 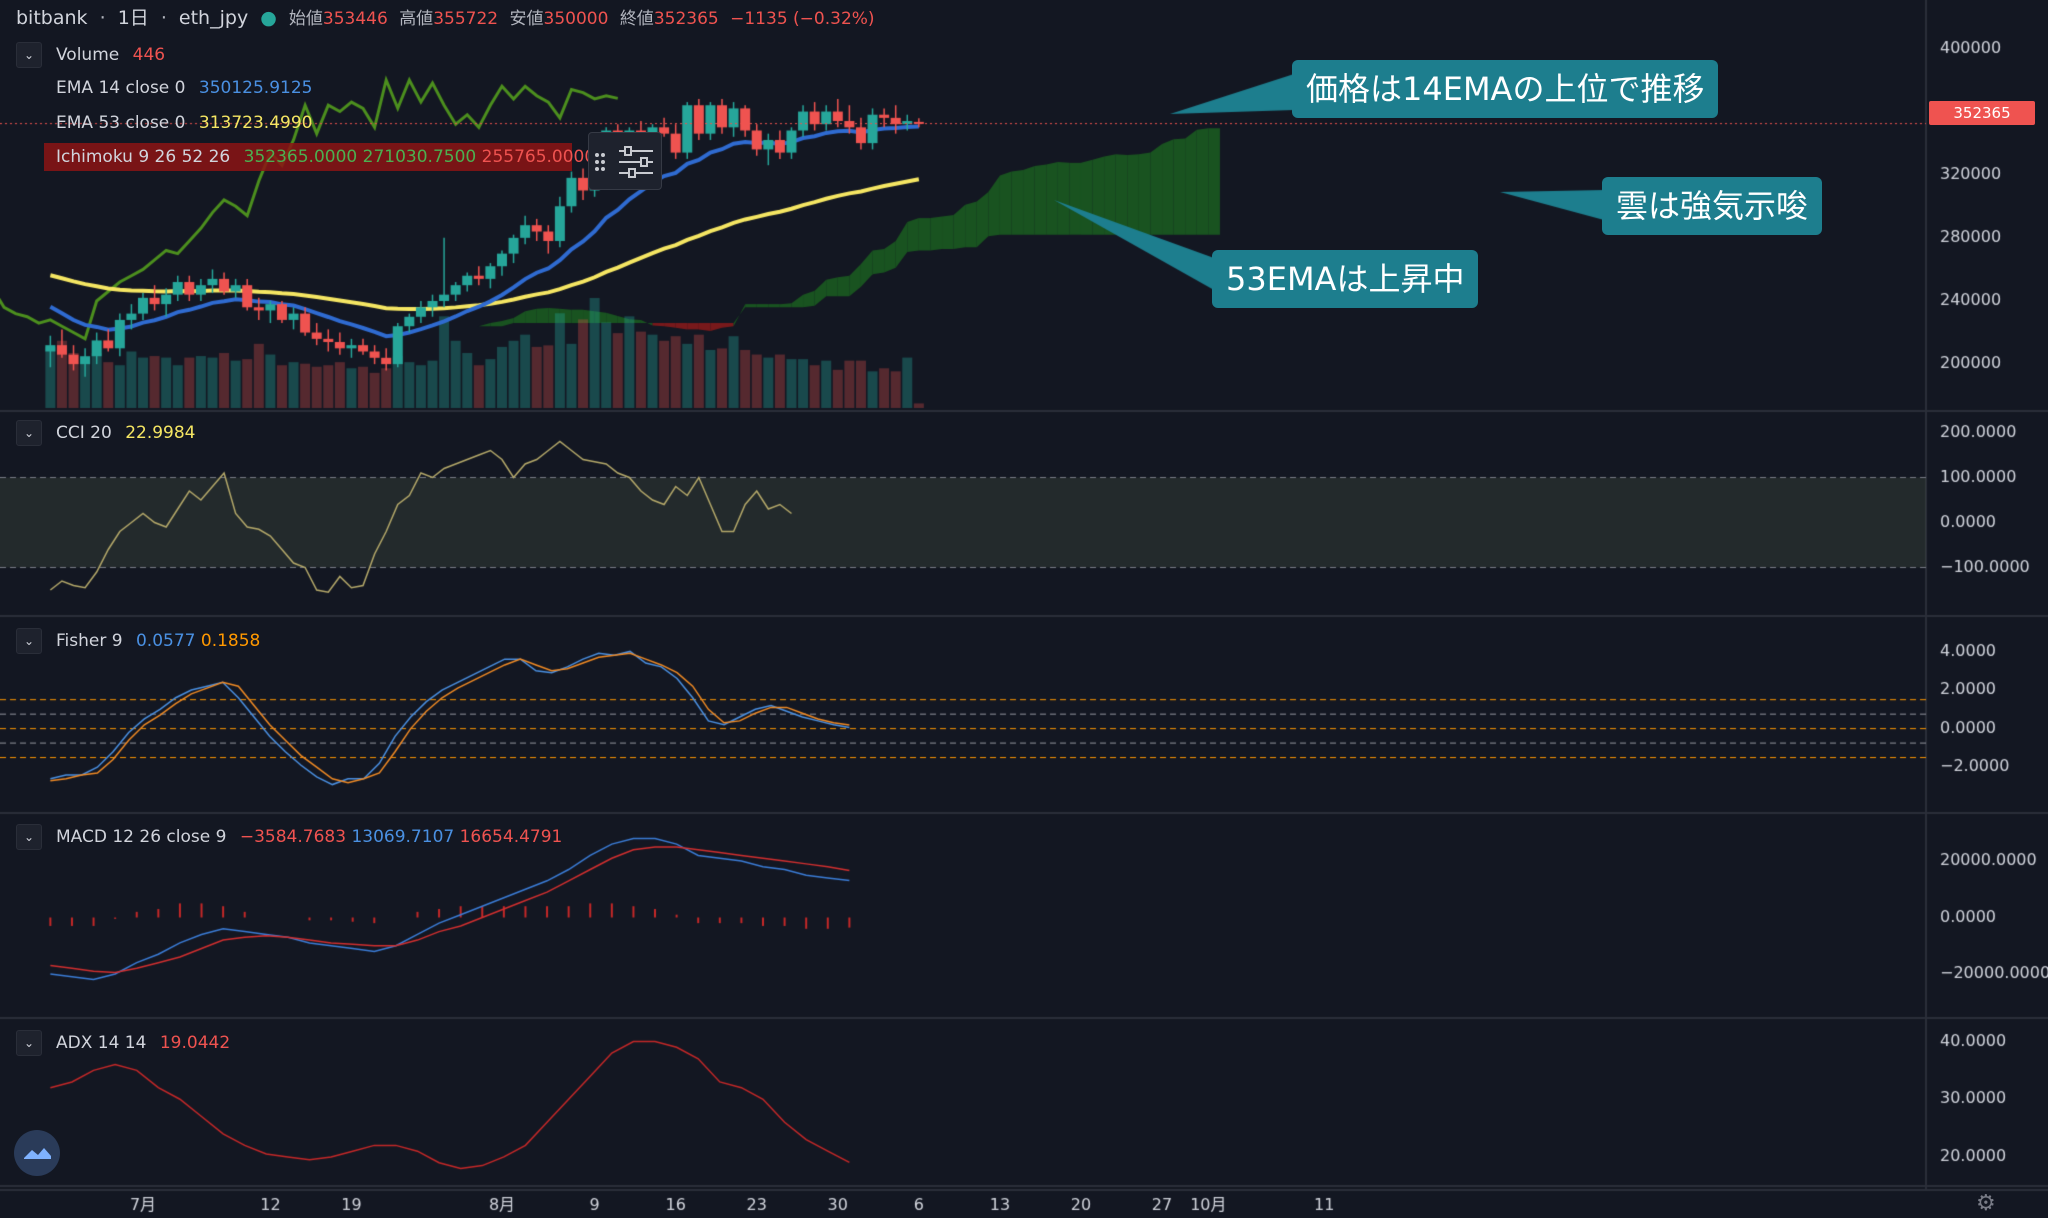 I want to click on fisher-value-2: 0.1858, so click(x=230, y=641).